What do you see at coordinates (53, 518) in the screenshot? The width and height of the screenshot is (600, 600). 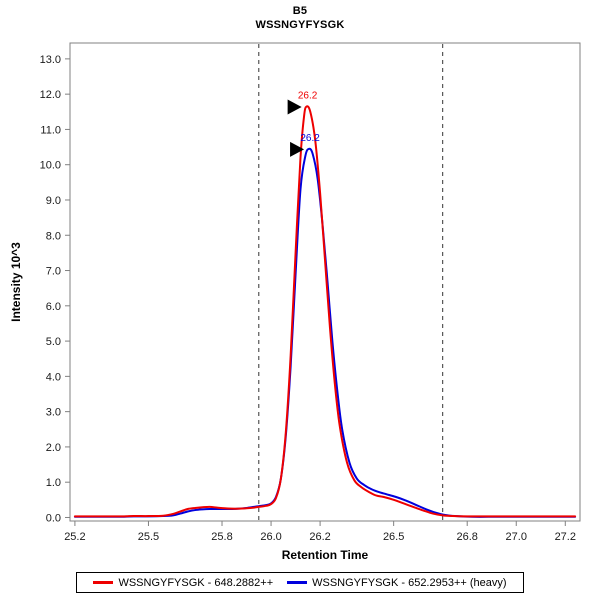 I see `y-axis-tick-label: 0.0` at bounding box center [53, 518].